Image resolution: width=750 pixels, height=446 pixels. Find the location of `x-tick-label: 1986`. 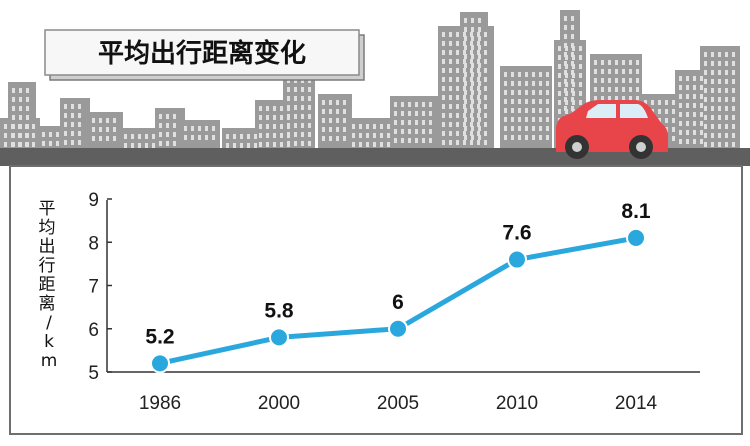

x-tick-label: 1986 is located at coordinates (160, 403).